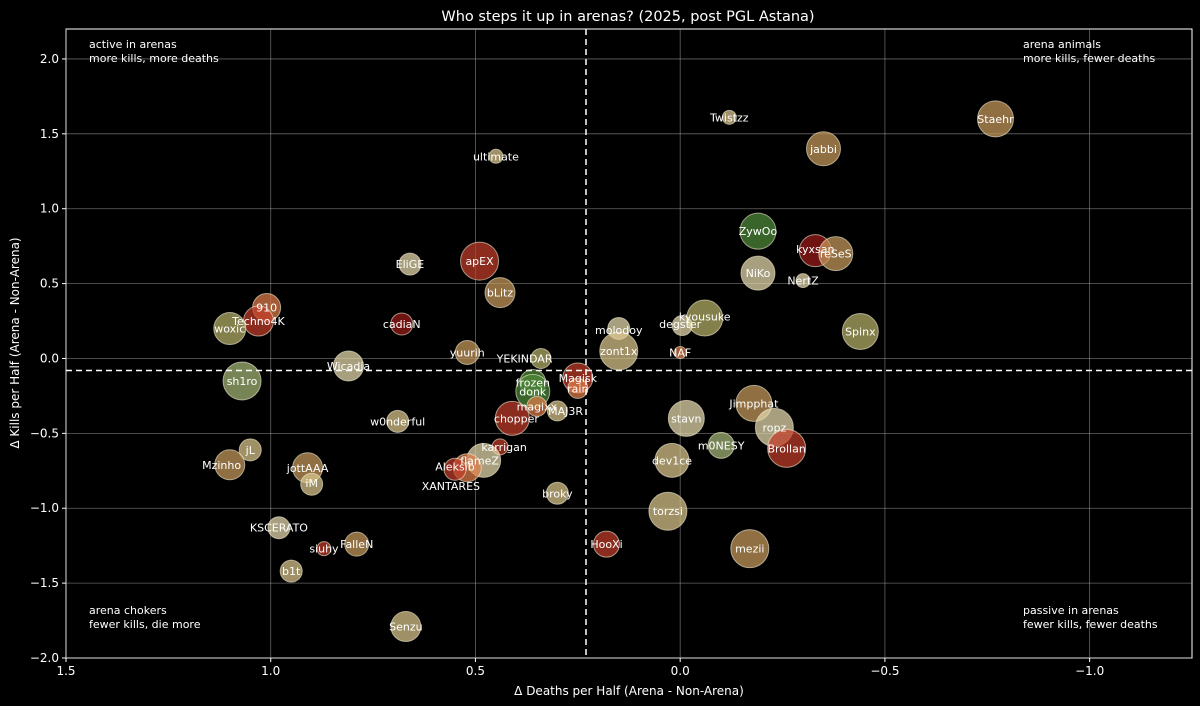 Image resolution: width=1200 pixels, height=706 pixels. What do you see at coordinates (49, 59) in the screenshot?
I see `y-tick-label: 2.0` at bounding box center [49, 59].